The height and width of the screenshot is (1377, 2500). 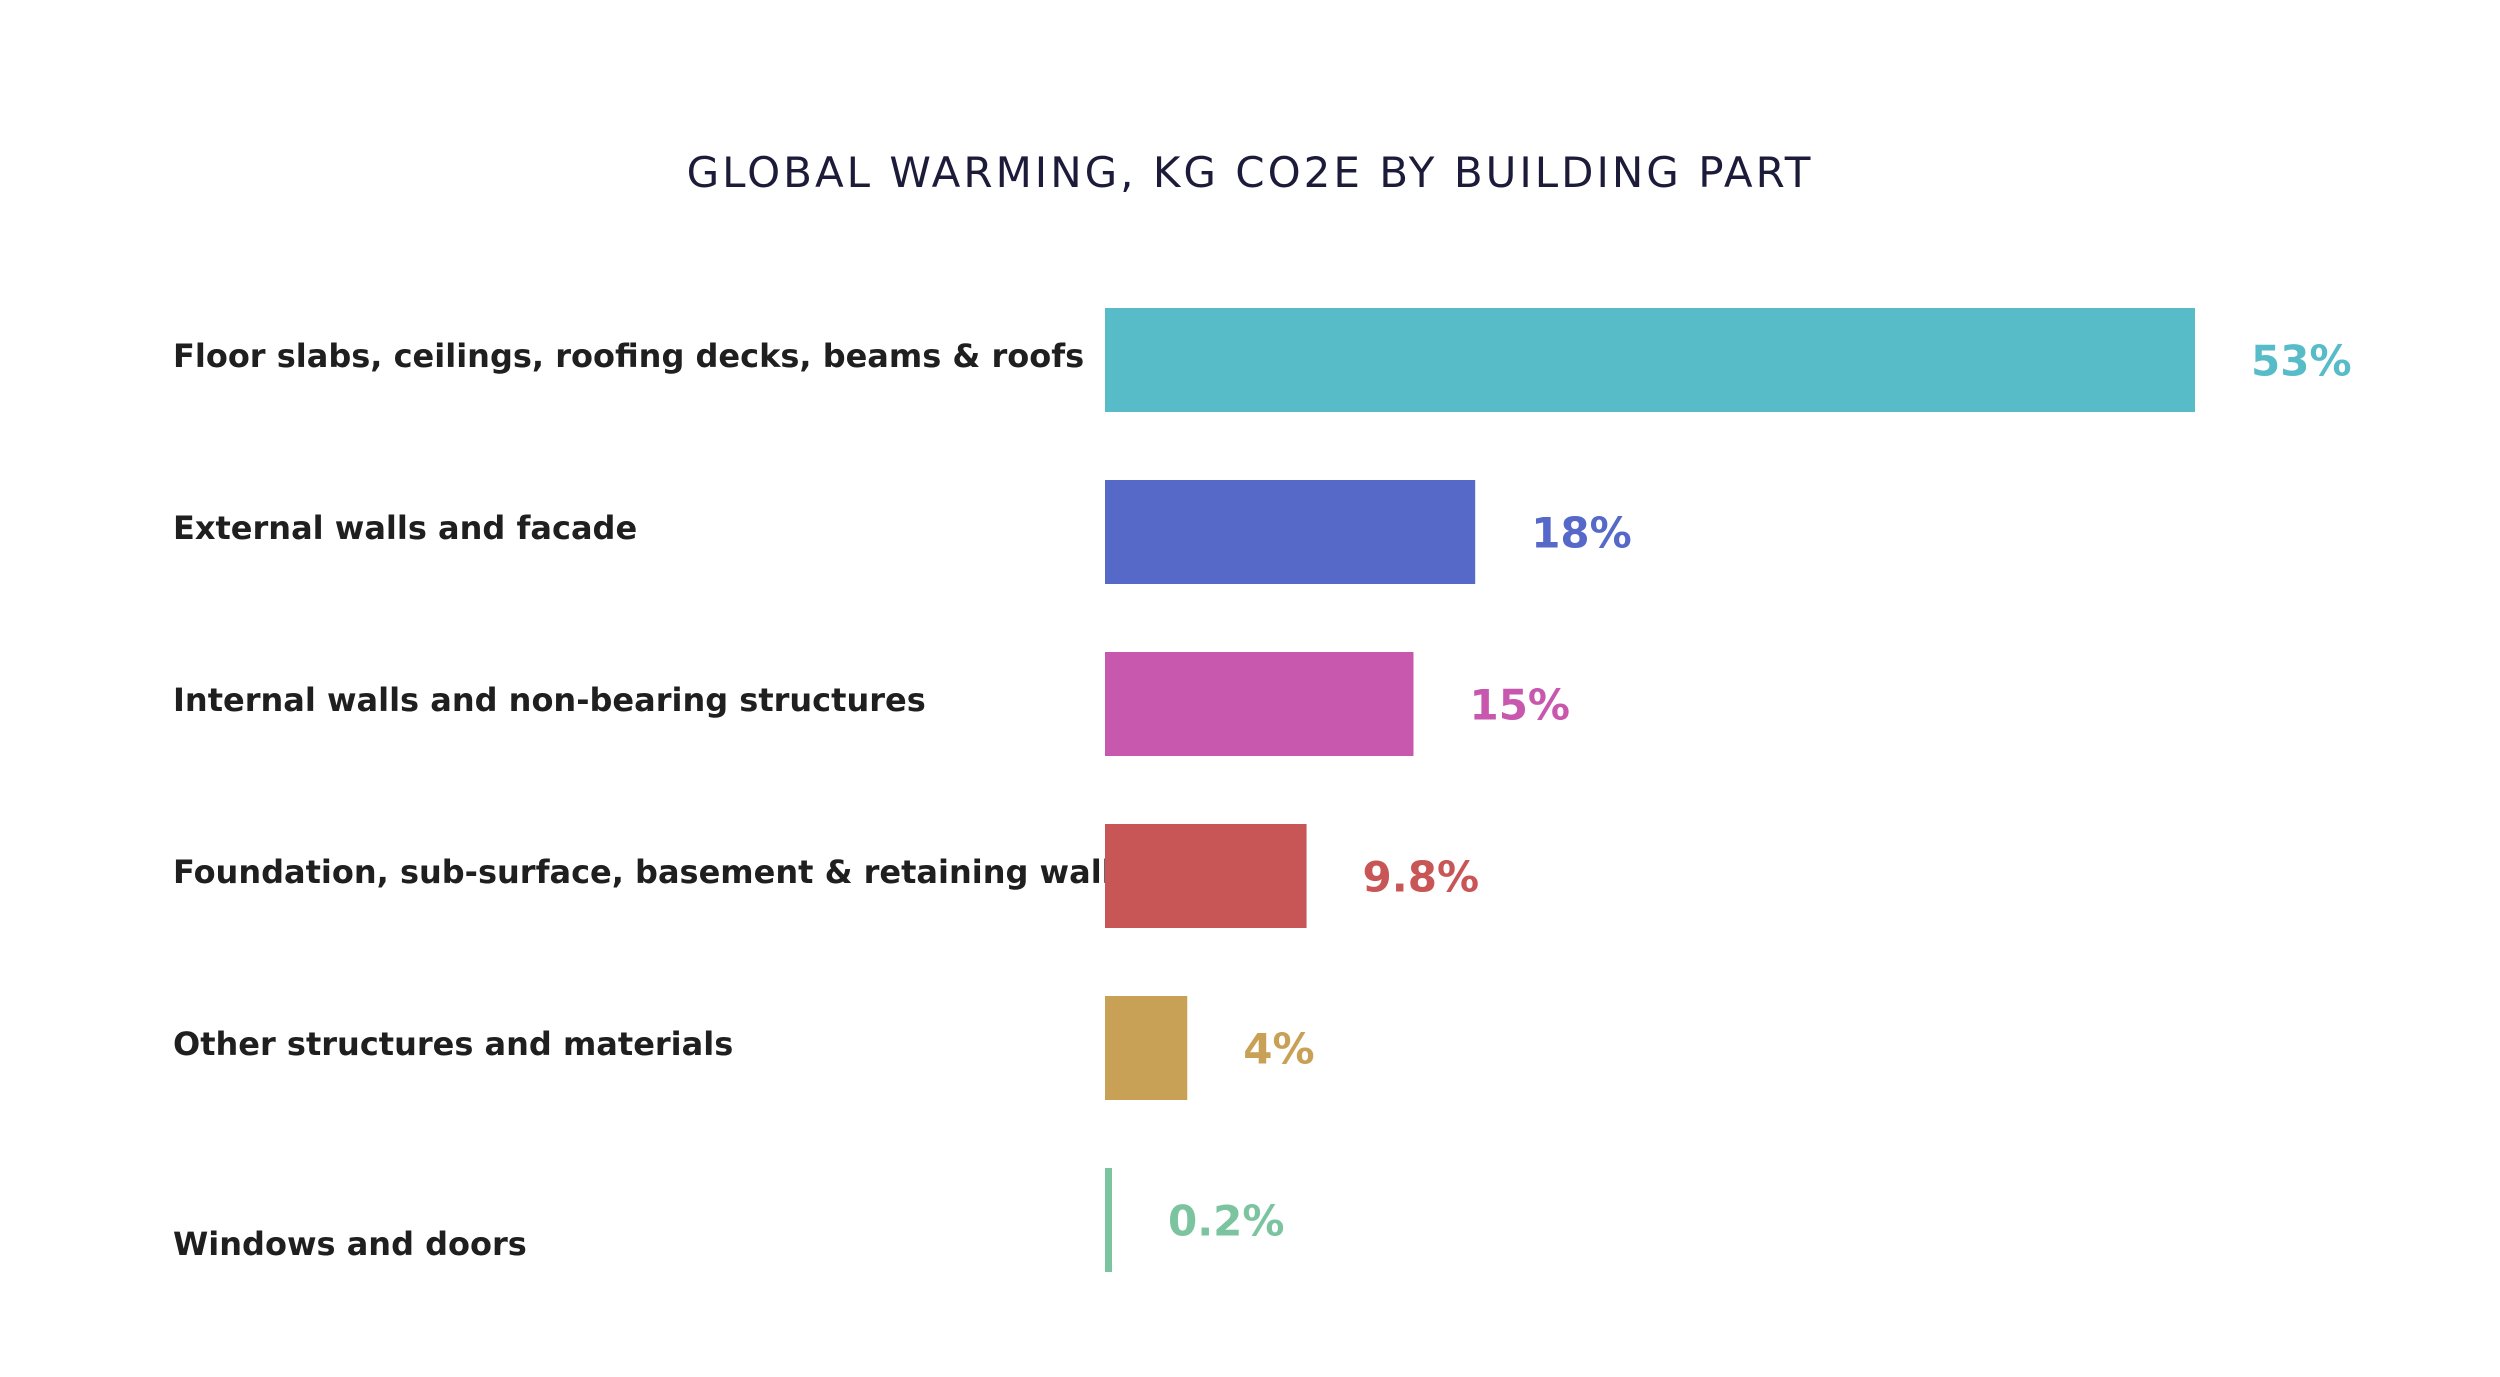 I want to click on chart-title: GLOBAL WARMING, KG CO2E BY BUILDING PART, so click(x=1250, y=172).